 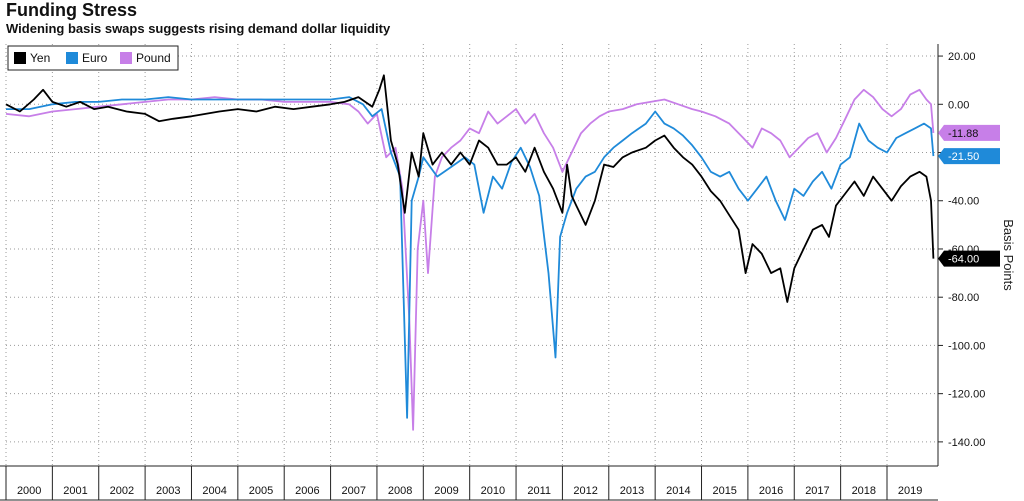 I want to click on last-value-tag-pound: -11.88, so click(x=969, y=132).